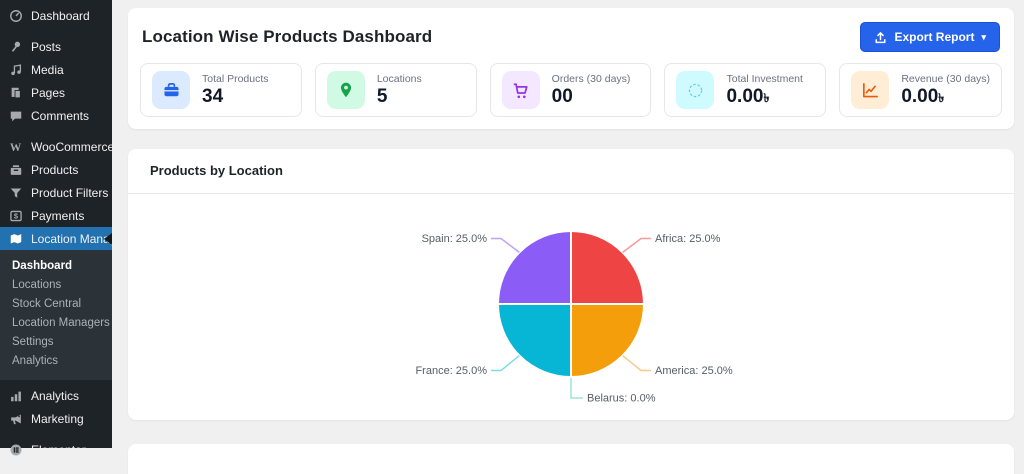 This screenshot has width=1024, height=474. I want to click on sidebar-item-products: Products, so click(56, 169).